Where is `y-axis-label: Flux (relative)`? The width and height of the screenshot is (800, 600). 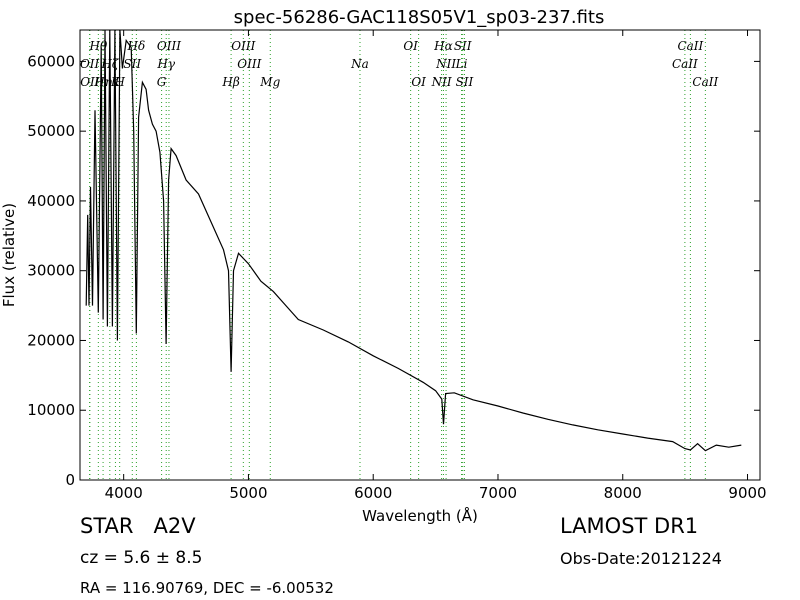
y-axis-label: Flux (relative) is located at coordinates (9, 255).